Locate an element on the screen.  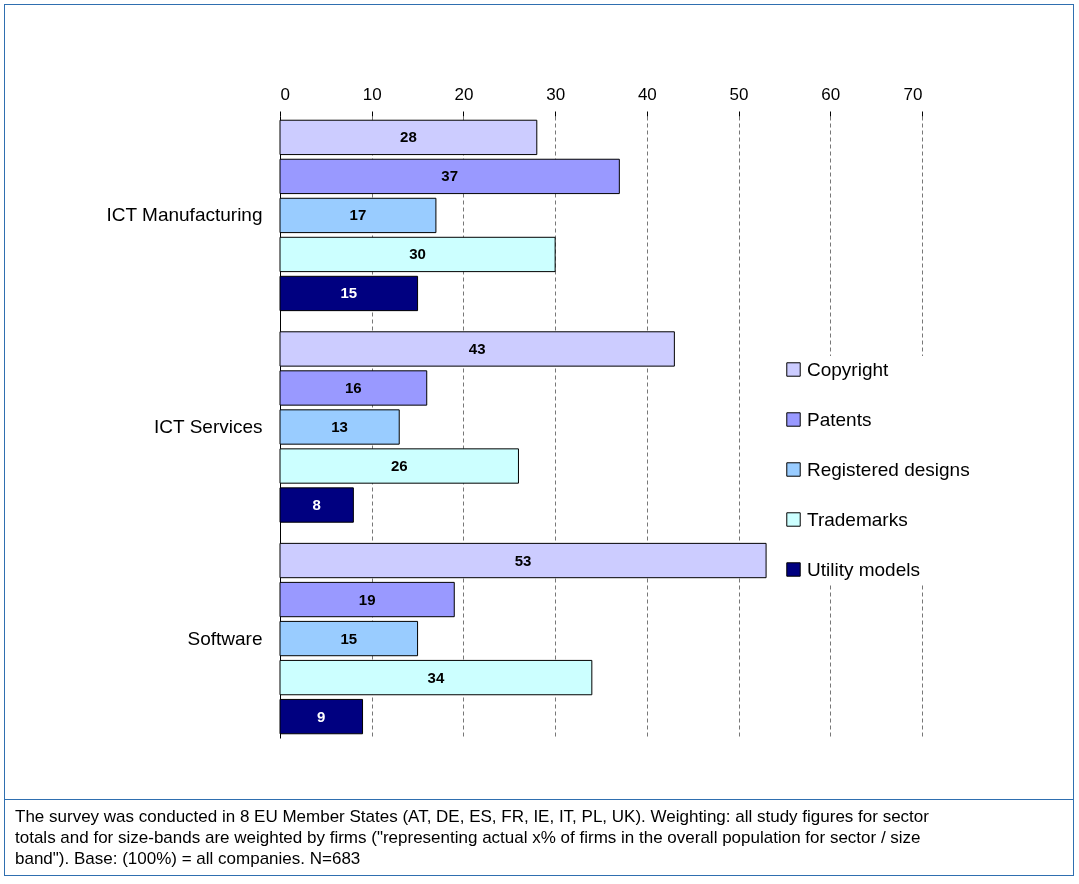
legend-label: Trademarks is located at coordinates (857, 519).